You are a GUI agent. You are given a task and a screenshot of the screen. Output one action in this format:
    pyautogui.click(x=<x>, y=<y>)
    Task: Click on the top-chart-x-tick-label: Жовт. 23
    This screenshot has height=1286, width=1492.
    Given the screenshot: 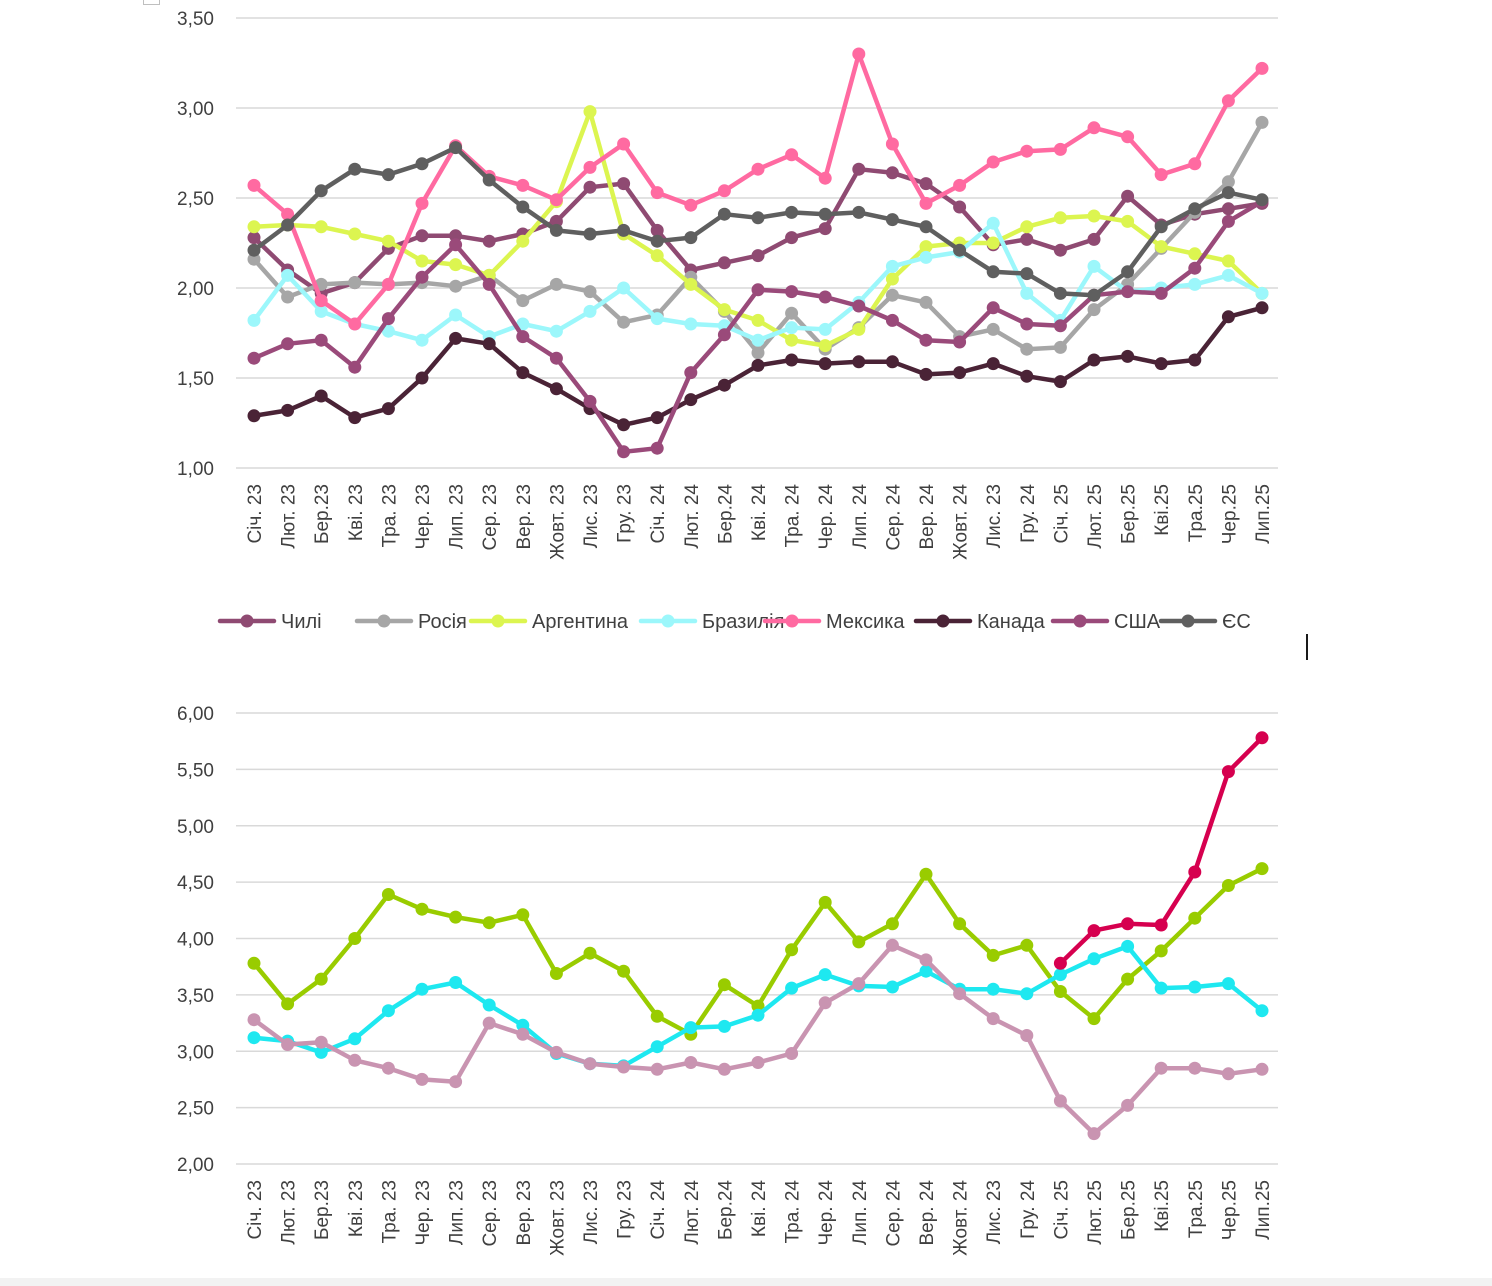 What is the action you would take?
    pyautogui.click(x=557, y=522)
    